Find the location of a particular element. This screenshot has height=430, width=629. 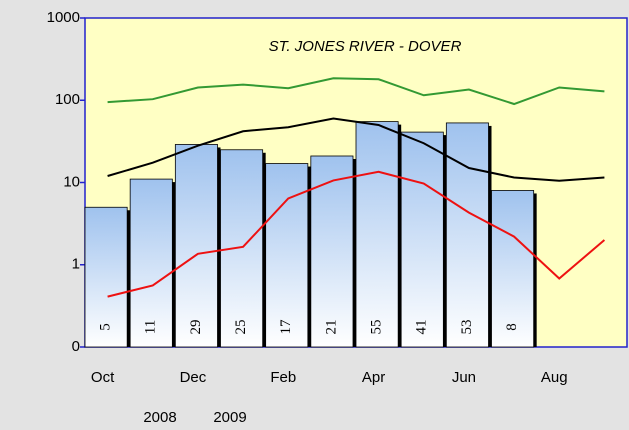

y-tick-label: 1 is located at coordinates (76, 264).